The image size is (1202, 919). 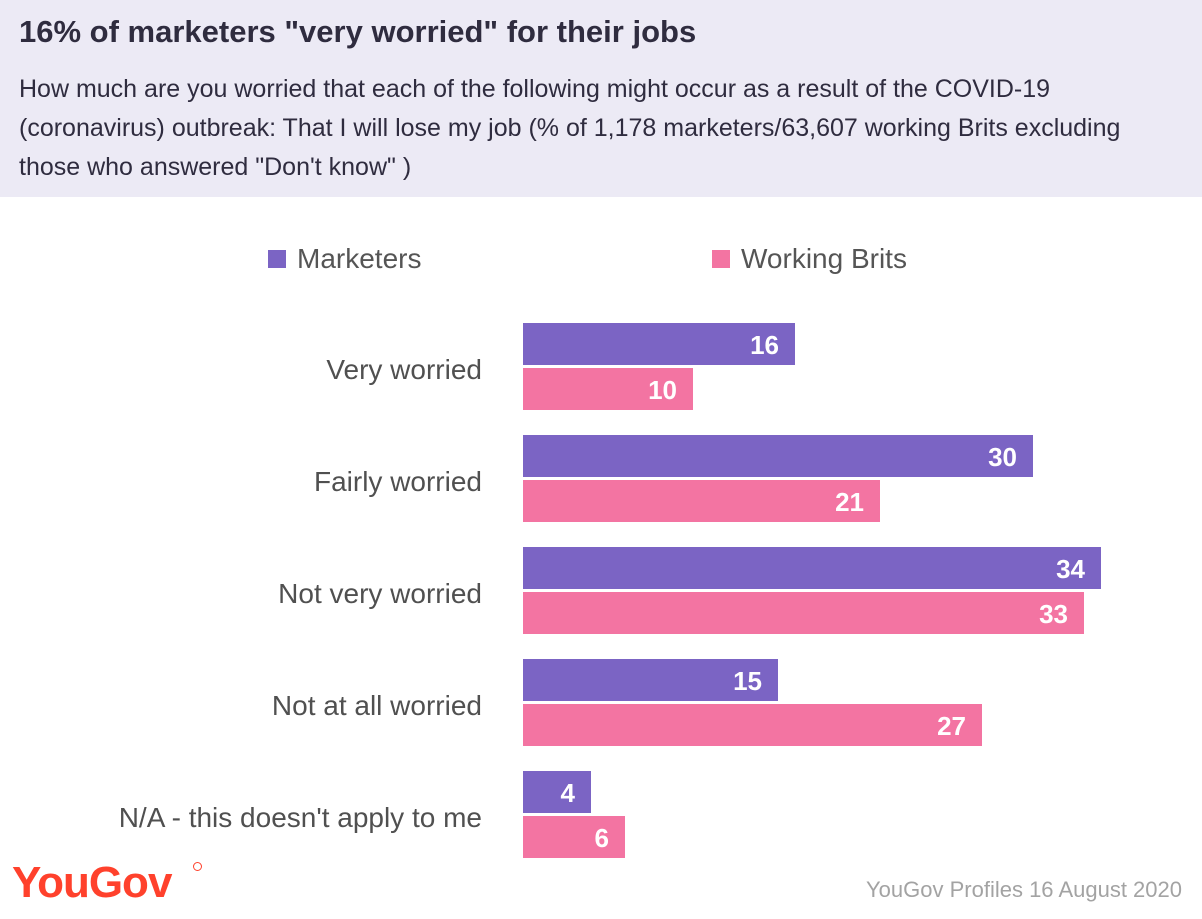 I want to click on data-label: 21, so click(x=849, y=502).